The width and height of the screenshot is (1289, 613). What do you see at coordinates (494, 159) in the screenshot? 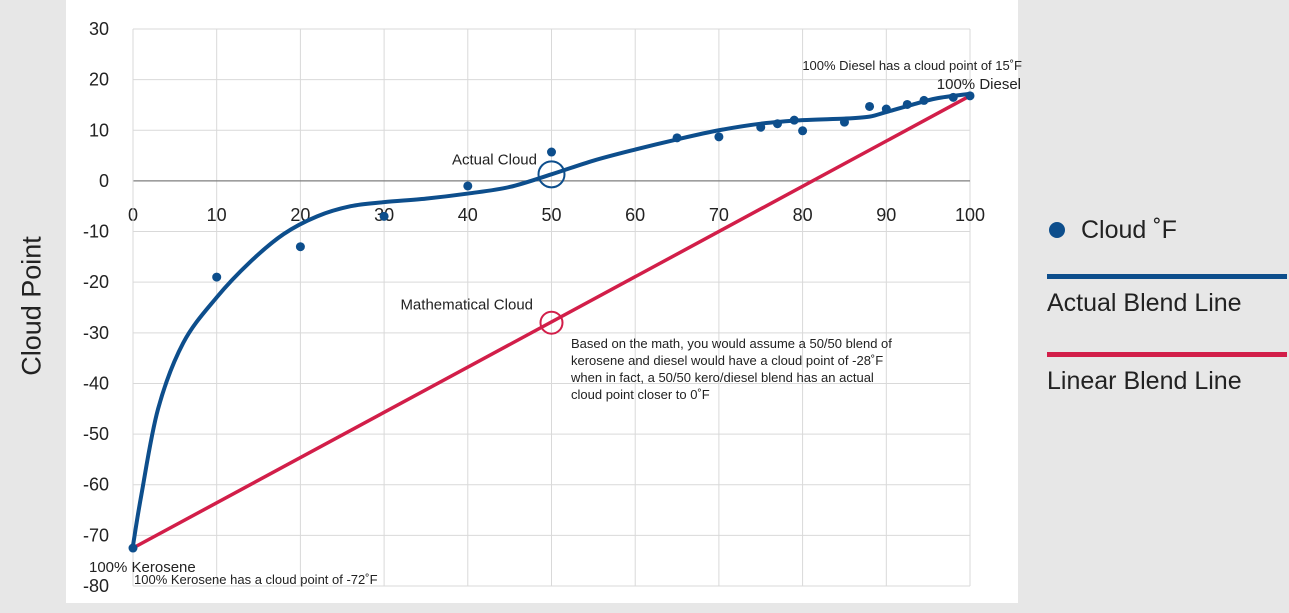
I see `actual-cloud-label: Actual Cloud` at bounding box center [494, 159].